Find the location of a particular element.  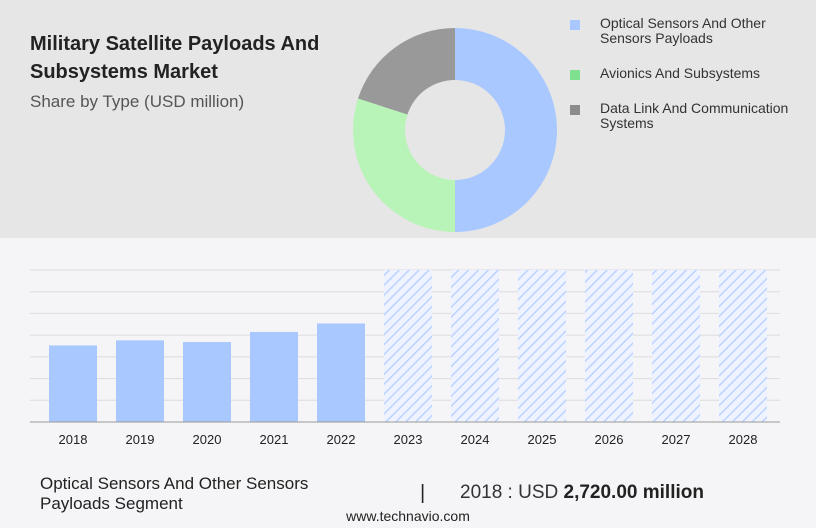

x-tick-2018: 2018 is located at coordinates (73, 439).